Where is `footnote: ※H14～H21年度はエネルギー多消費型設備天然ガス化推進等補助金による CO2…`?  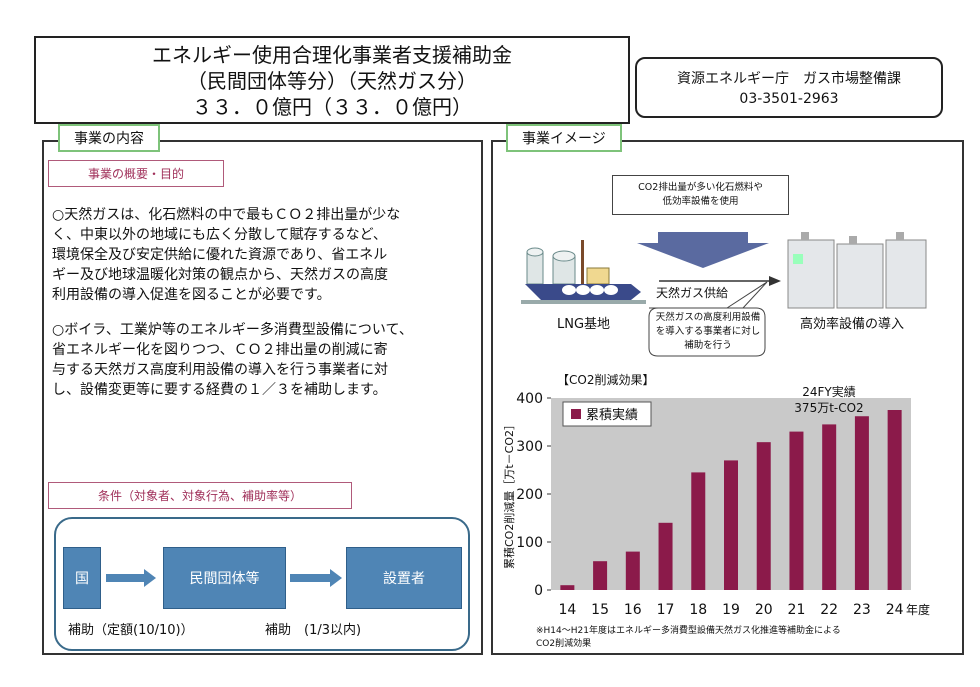
footnote: ※H14～H21年度はエネルギー多消費型設備天然ガス化推進等補助金による CO2… is located at coordinates (688, 638).